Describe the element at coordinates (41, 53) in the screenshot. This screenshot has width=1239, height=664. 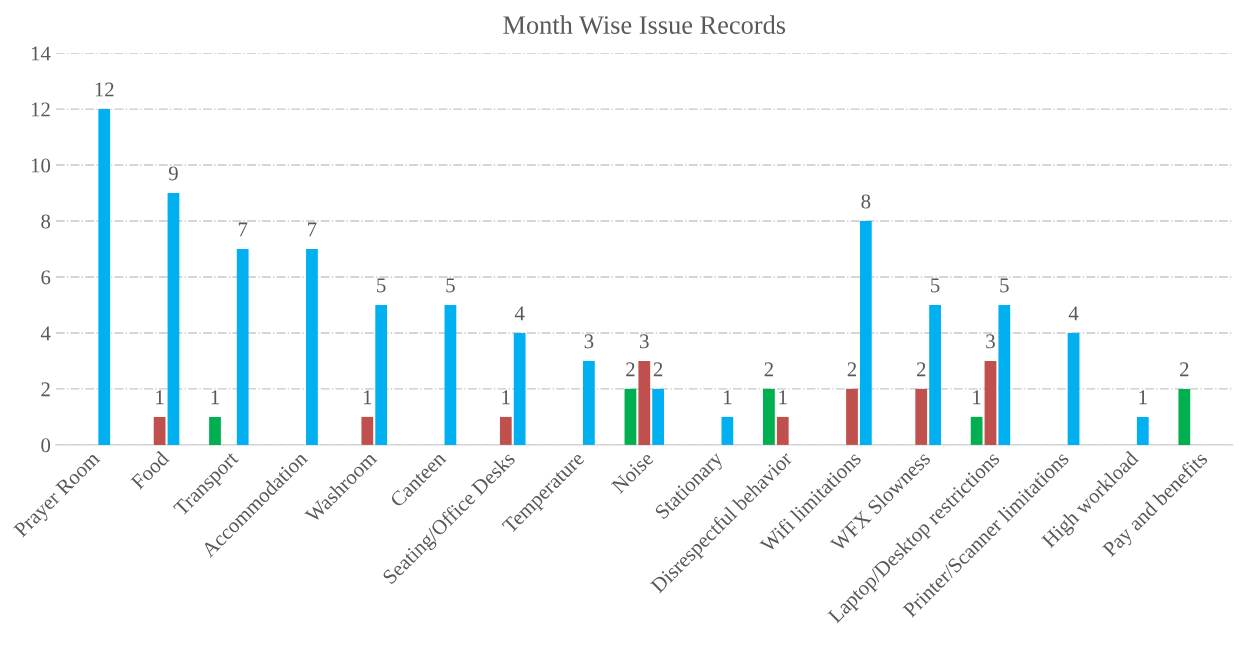
I see `y-tick-label: 14` at that location.